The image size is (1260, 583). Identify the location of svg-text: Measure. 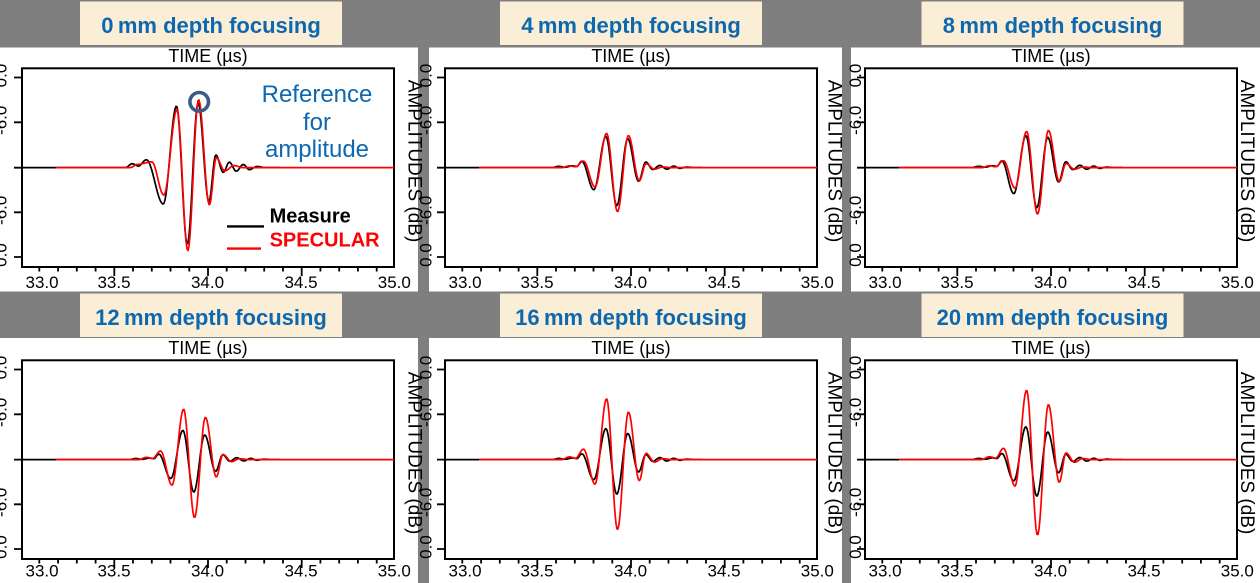
(310, 217).